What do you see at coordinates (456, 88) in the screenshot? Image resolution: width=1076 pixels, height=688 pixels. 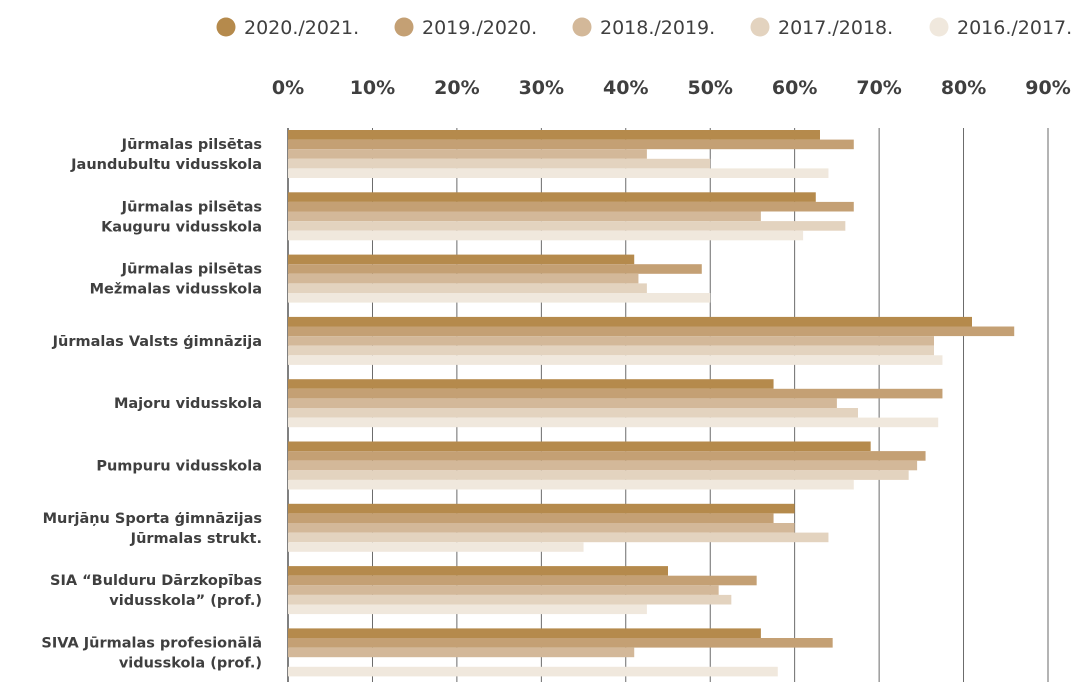 I see `x-tick-label: 20%` at bounding box center [456, 88].